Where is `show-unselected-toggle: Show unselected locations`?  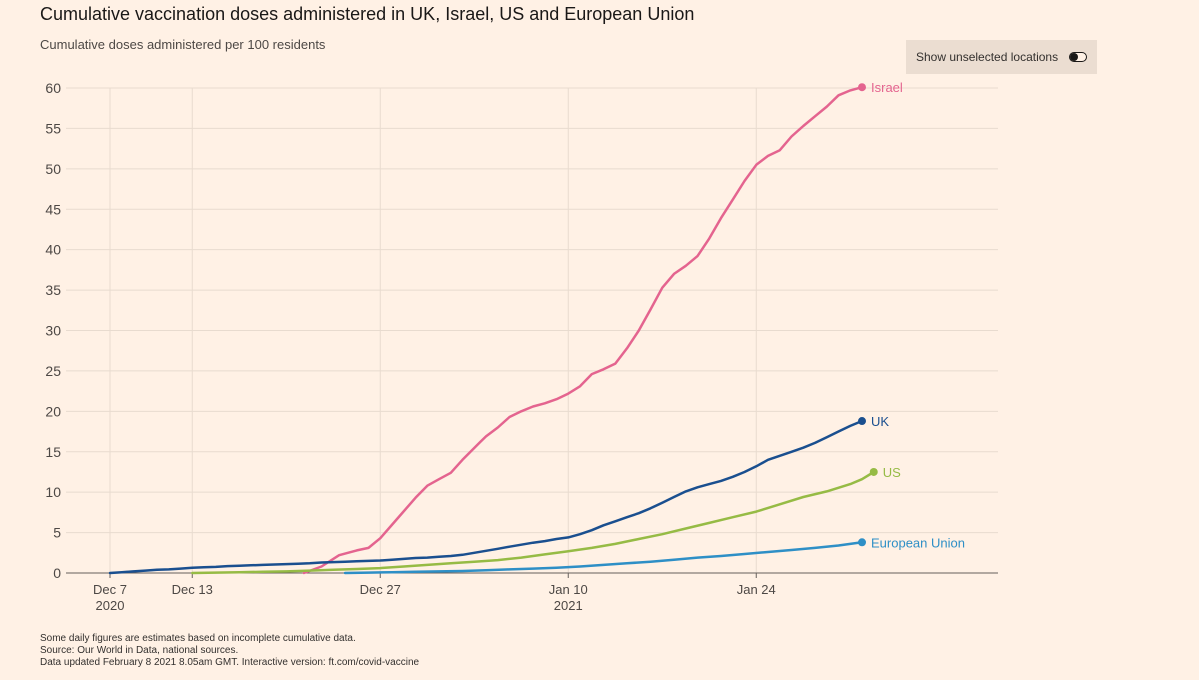 show-unselected-toggle: Show unselected locations is located at coordinates (1001, 57).